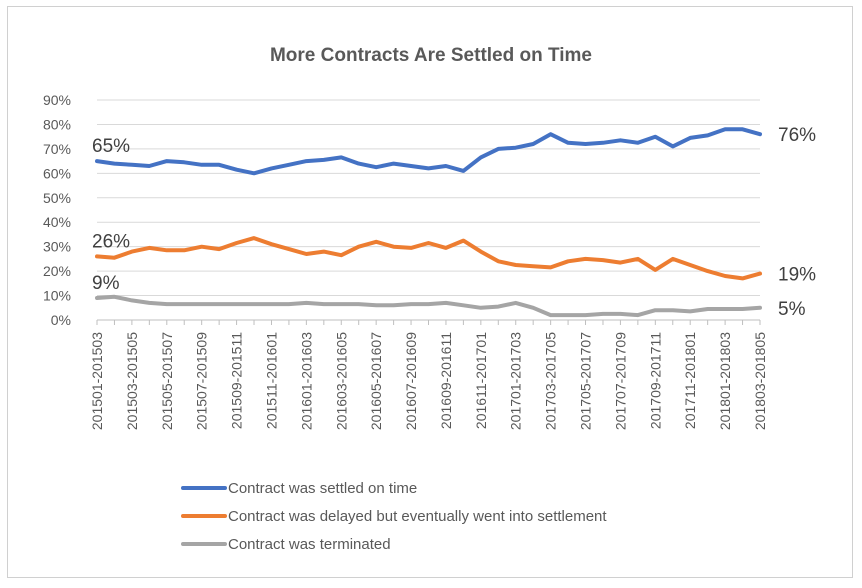  Describe the element at coordinates (760, 381) in the screenshot. I see `x-tick-label: 201803-201805` at that location.